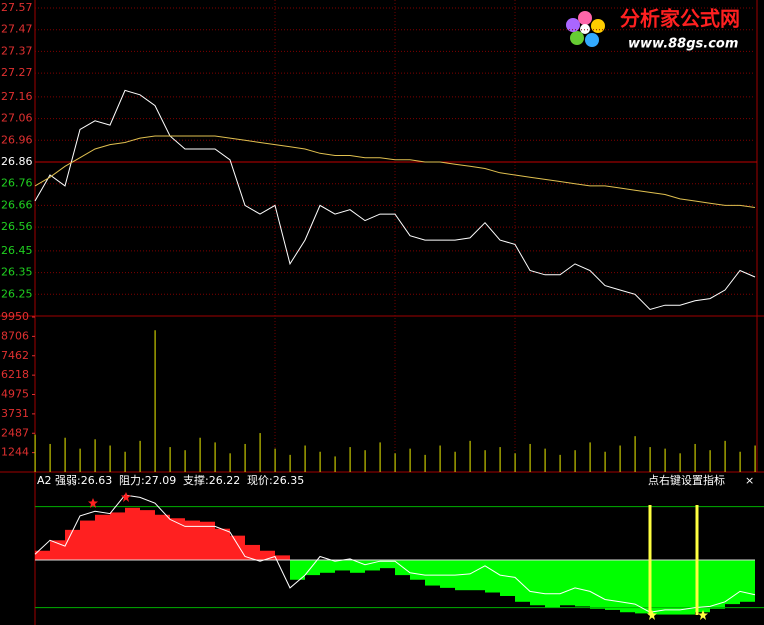 This screenshot has width=764, height=625. What do you see at coordinates (652, 615) in the screenshot?
I see `signal-star` at bounding box center [652, 615].